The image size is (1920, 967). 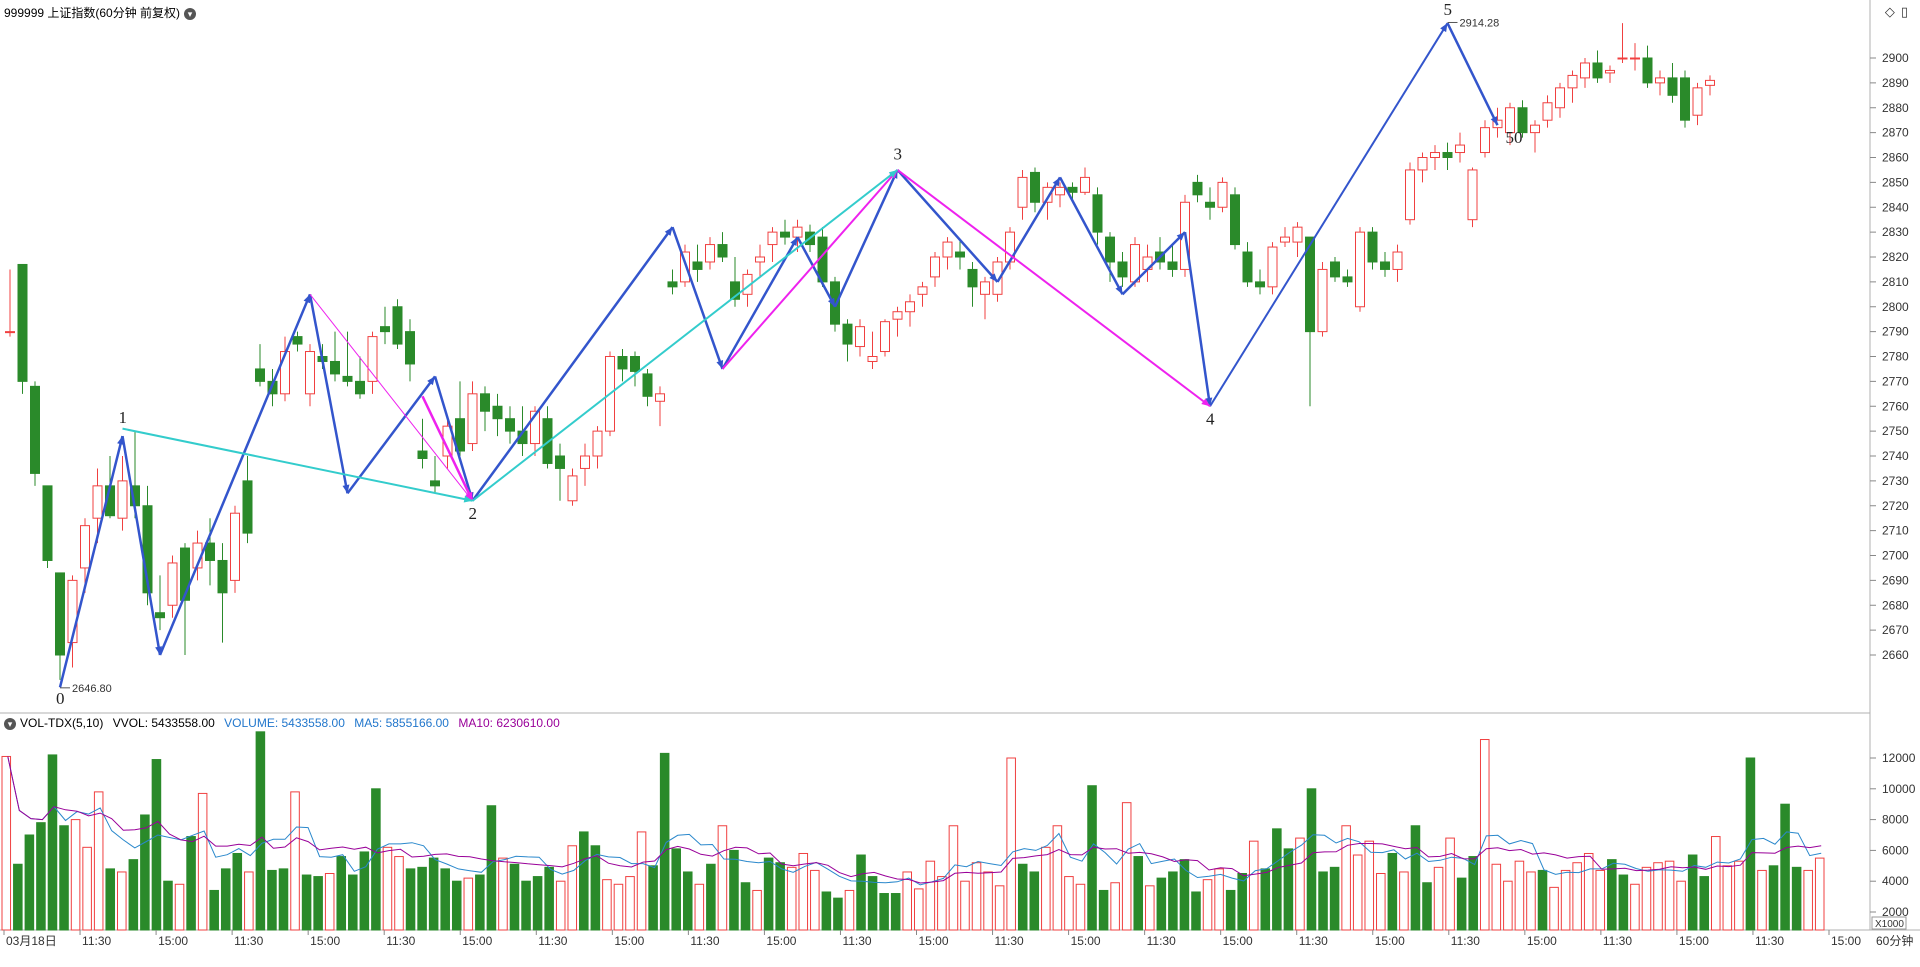 What do you see at coordinates (898, 153) in the screenshot?
I see `wave-label: 3` at bounding box center [898, 153].